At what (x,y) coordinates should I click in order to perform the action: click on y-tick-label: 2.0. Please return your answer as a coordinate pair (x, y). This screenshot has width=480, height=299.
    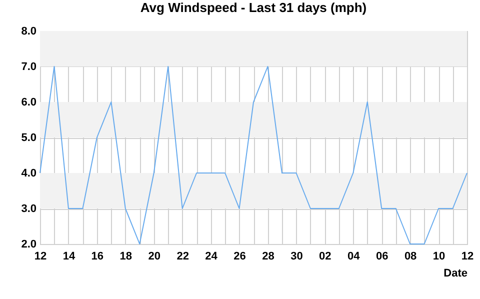
    Looking at the image, I should click on (28, 244).